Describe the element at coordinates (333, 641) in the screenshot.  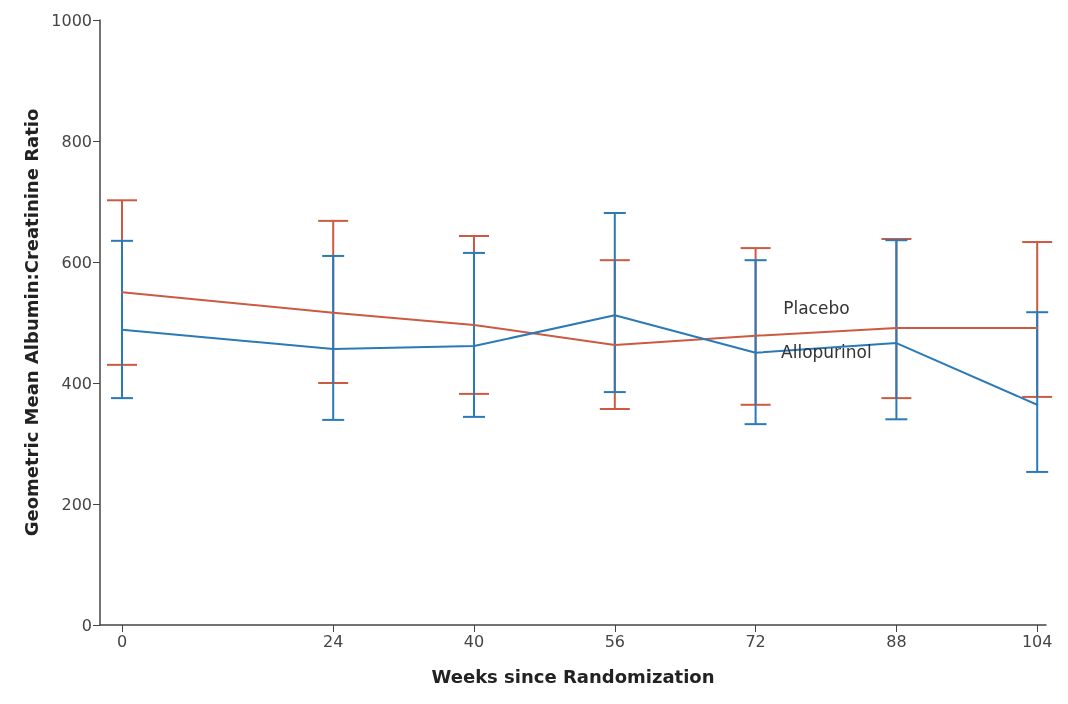
I see `x-tick-label: 24` at that location.